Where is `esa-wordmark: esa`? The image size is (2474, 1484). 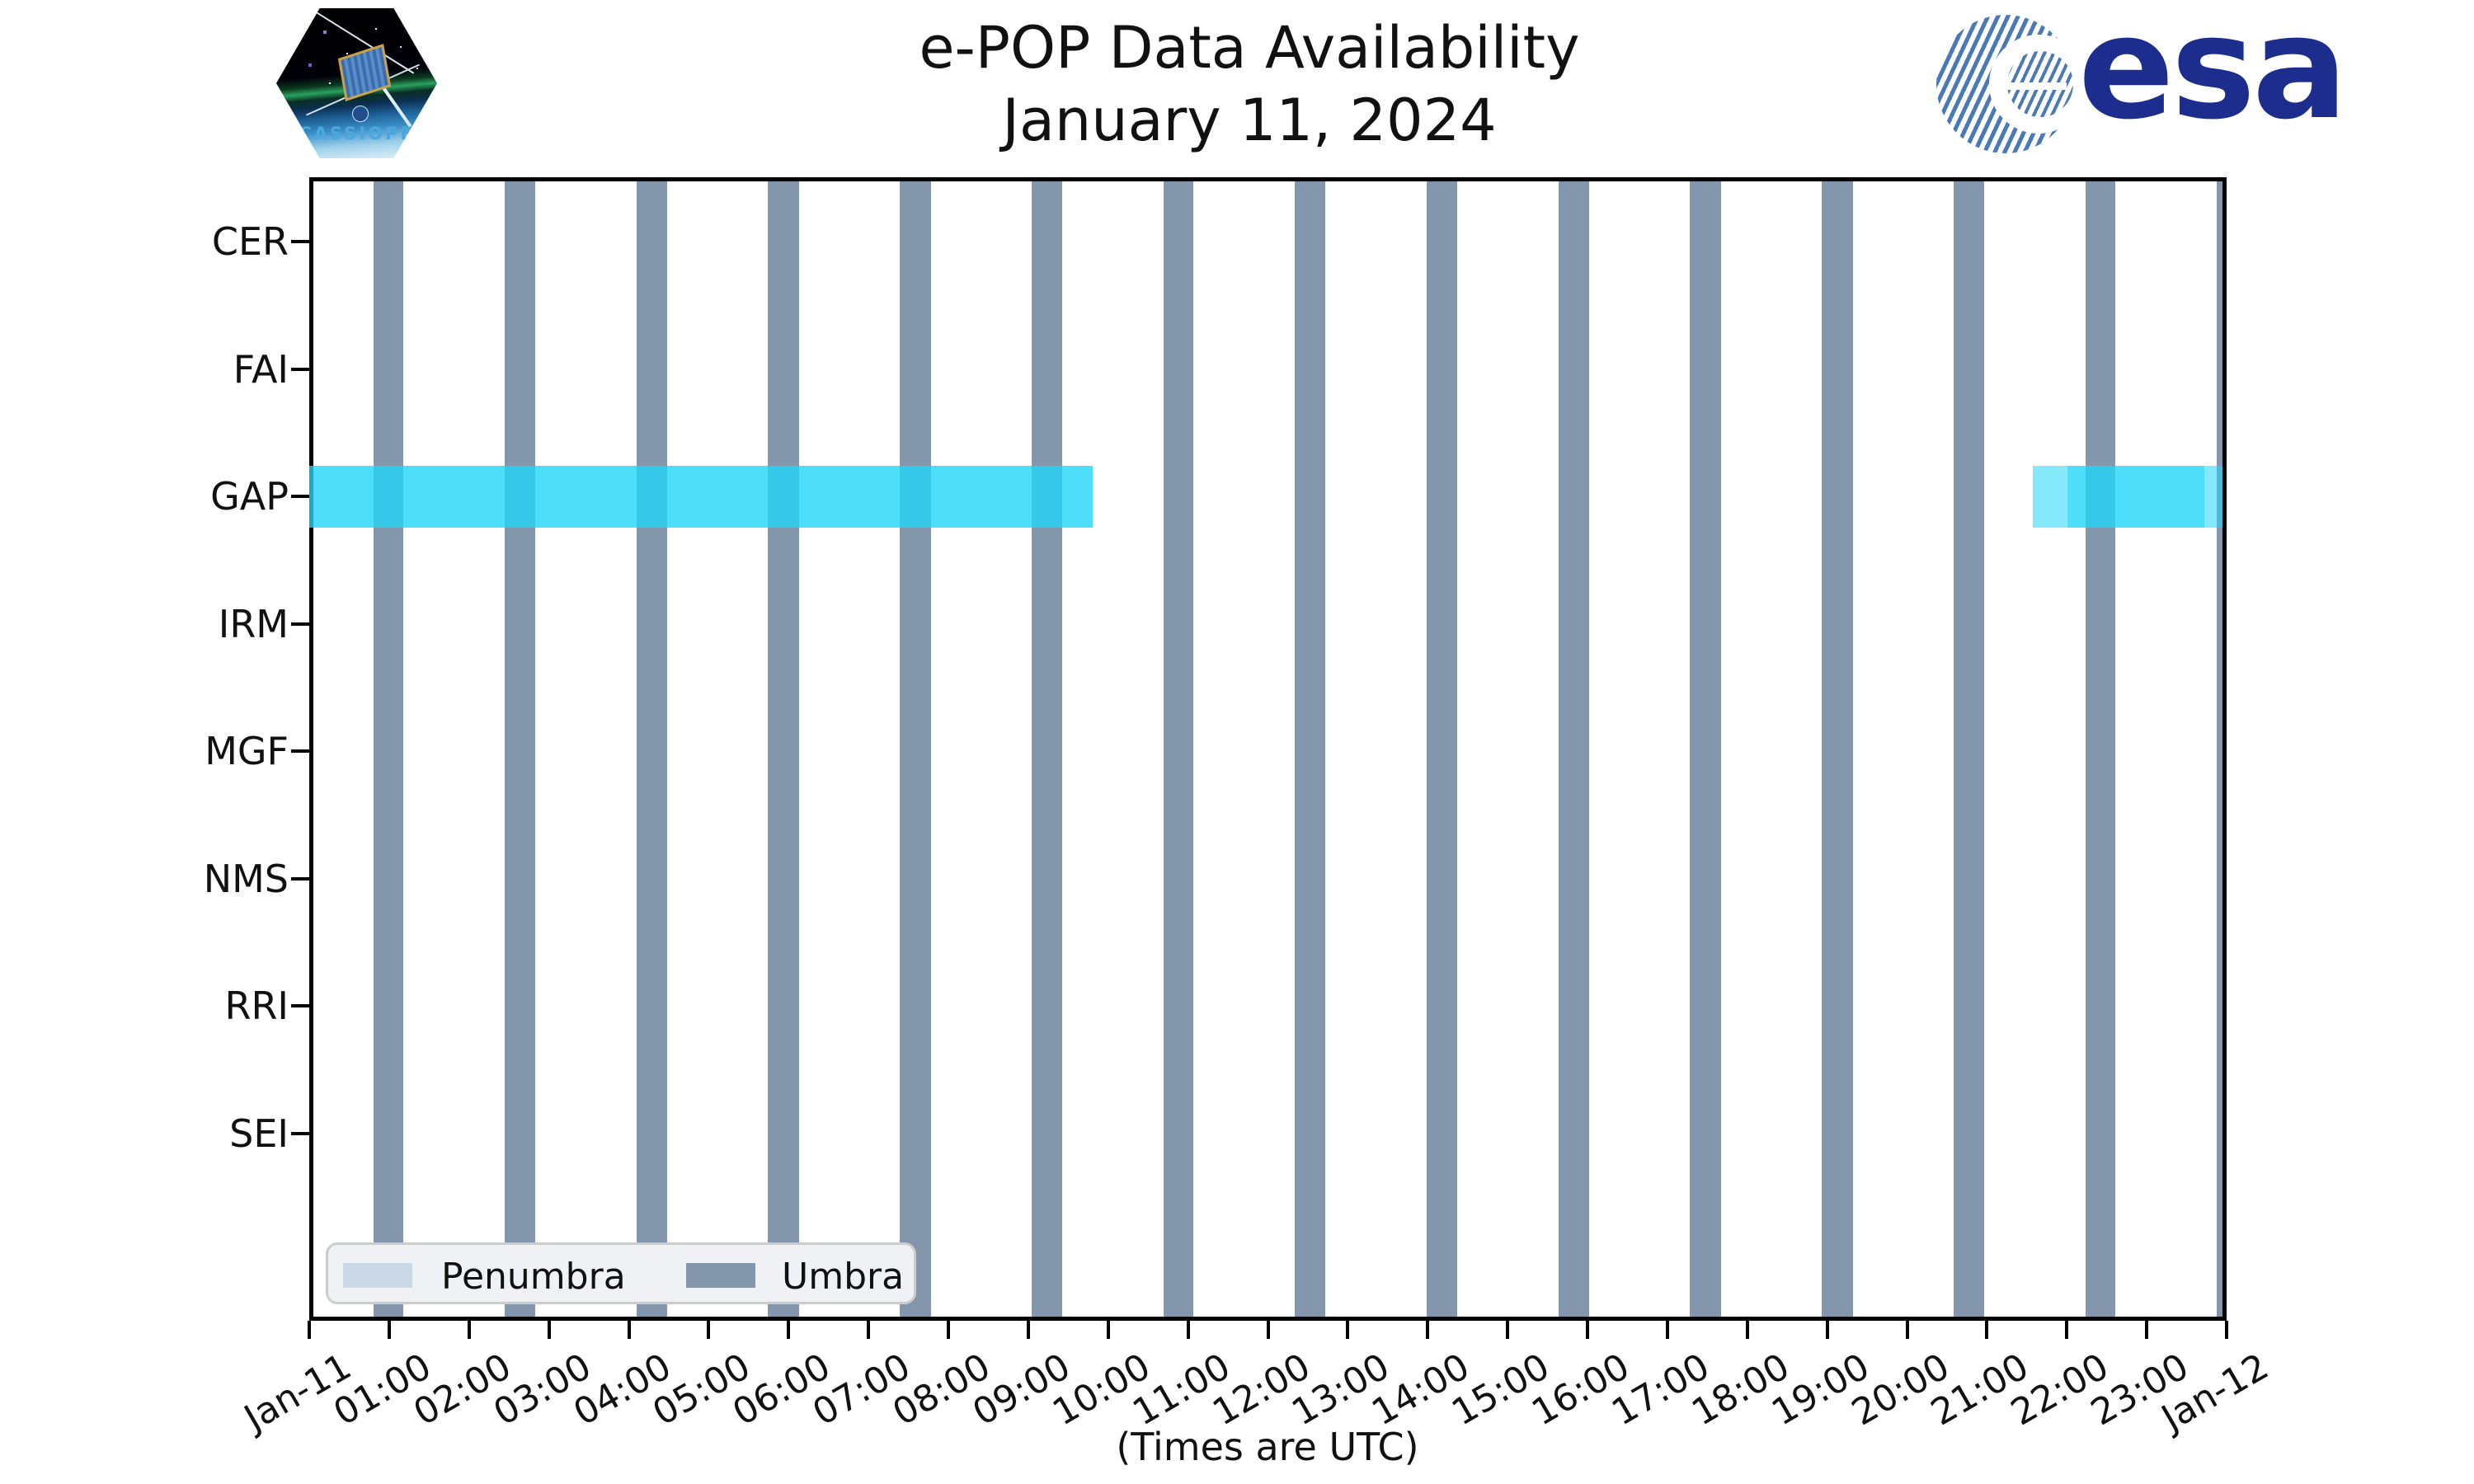 esa-wordmark: esa is located at coordinates (2213, 75).